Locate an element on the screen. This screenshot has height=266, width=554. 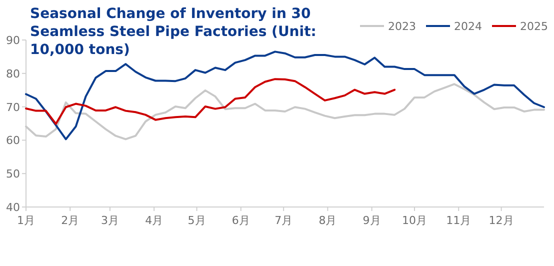
line-series is located at coordinates (210, 101).